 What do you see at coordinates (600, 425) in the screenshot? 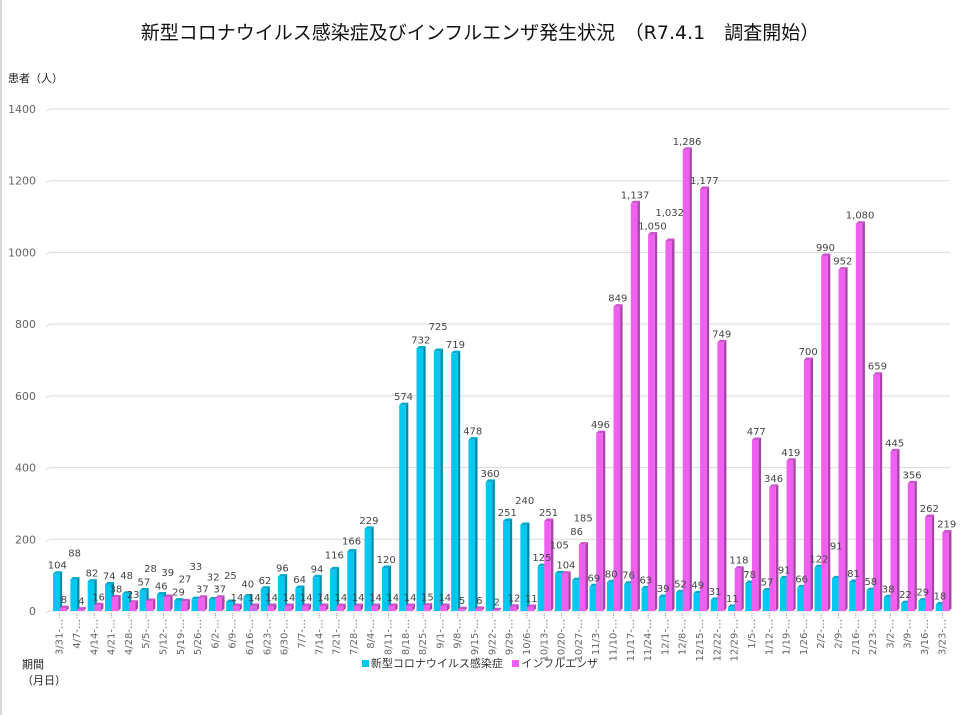
I see `data-label-influenza: 496` at bounding box center [600, 425].